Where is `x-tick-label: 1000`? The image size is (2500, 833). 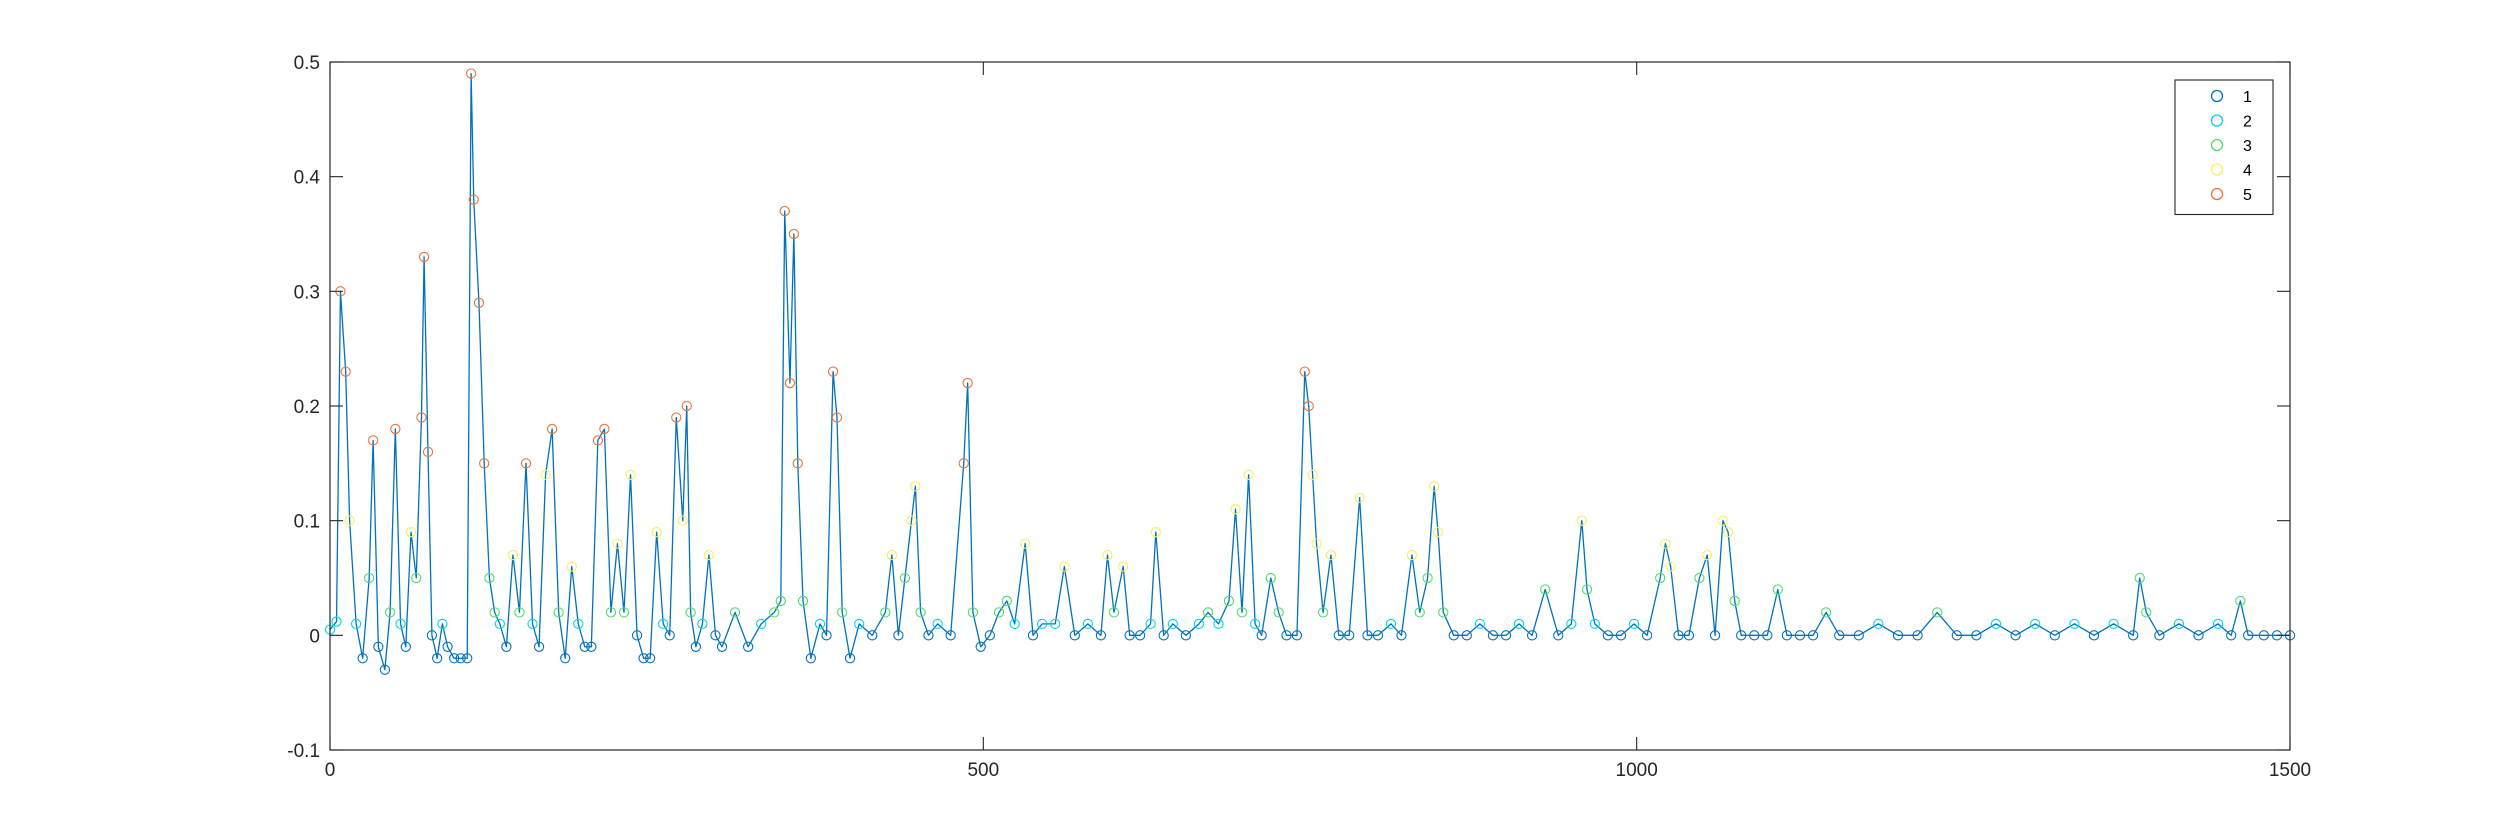 x-tick-label: 1000 is located at coordinates (1637, 770).